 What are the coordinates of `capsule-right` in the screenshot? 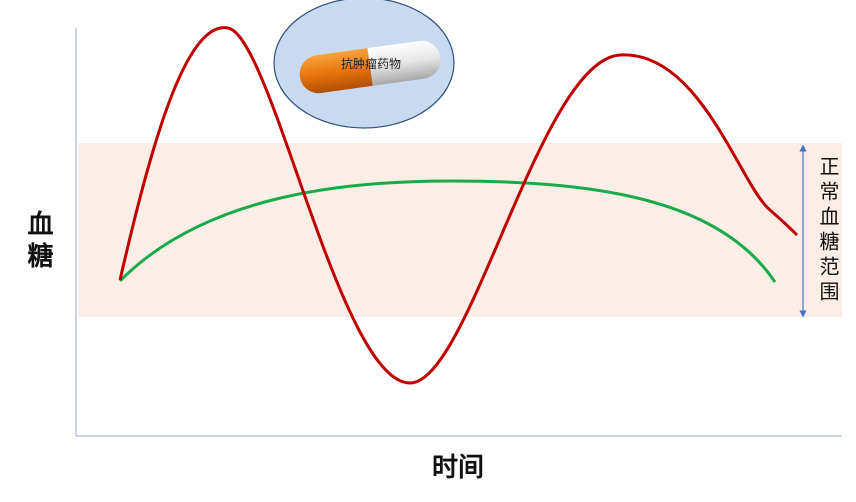 It's located at (404, 63).